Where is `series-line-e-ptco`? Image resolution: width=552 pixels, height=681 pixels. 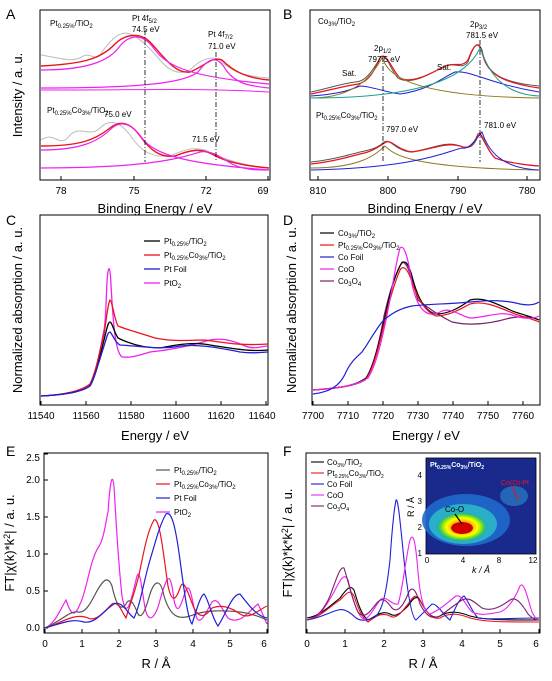
series-line-e-ptco is located at coordinates (156, 574).